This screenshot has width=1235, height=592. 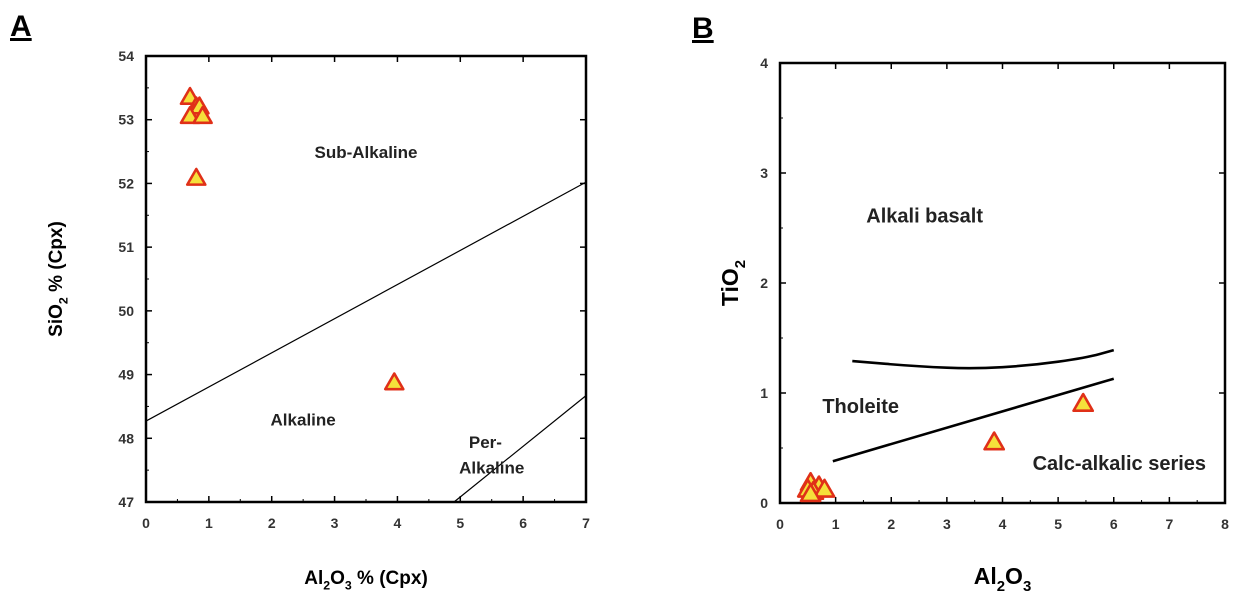 What do you see at coordinates (1003, 577) in the screenshot?
I see `x-axis-title: Al2O3` at bounding box center [1003, 577].